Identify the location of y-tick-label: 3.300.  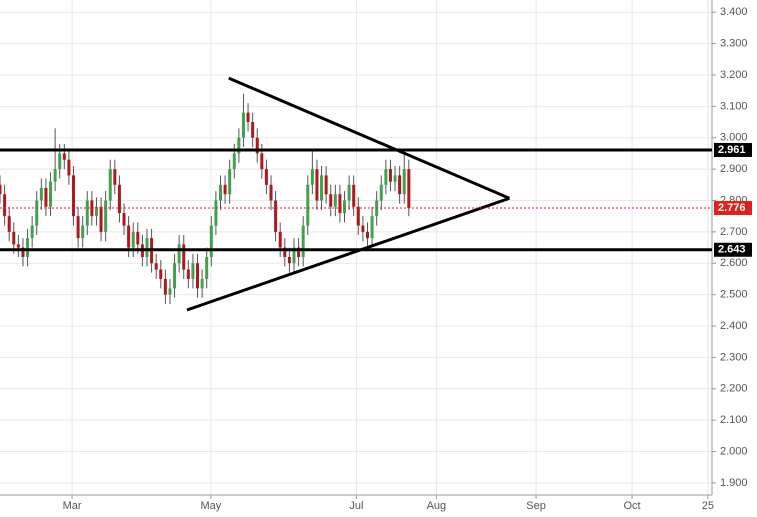
(734, 43).